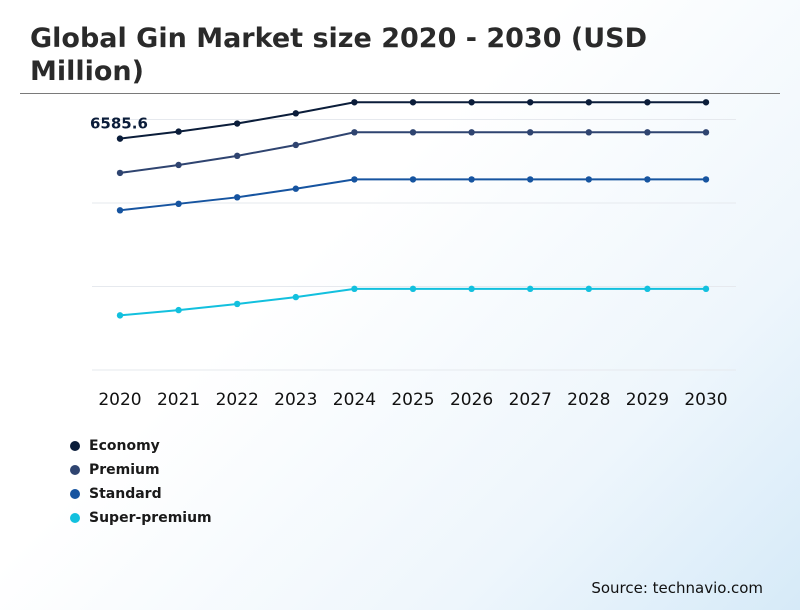 The width and height of the screenshot is (800, 610). What do you see at coordinates (530, 400) in the screenshot?
I see `x-tick-label: 2027` at bounding box center [530, 400].